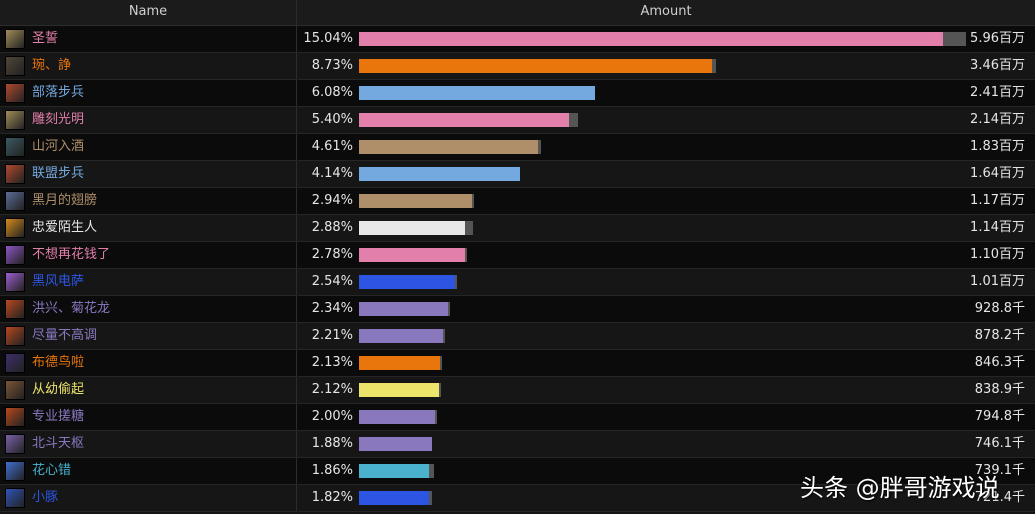  Describe the element at coordinates (58, 173) in the screenshot. I see `player-name: 联盟步兵` at that location.